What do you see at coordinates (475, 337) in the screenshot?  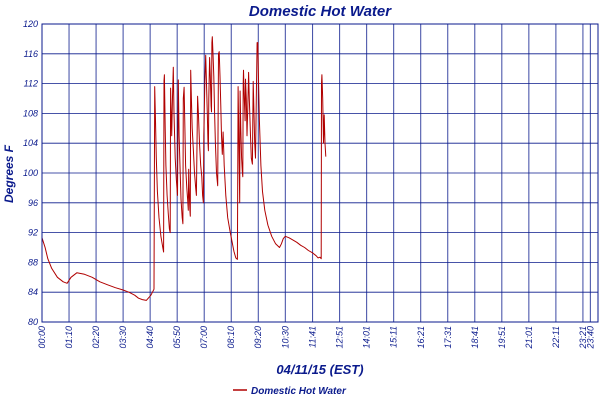 I see `x-tick-label-16: 18:41` at bounding box center [475, 337].